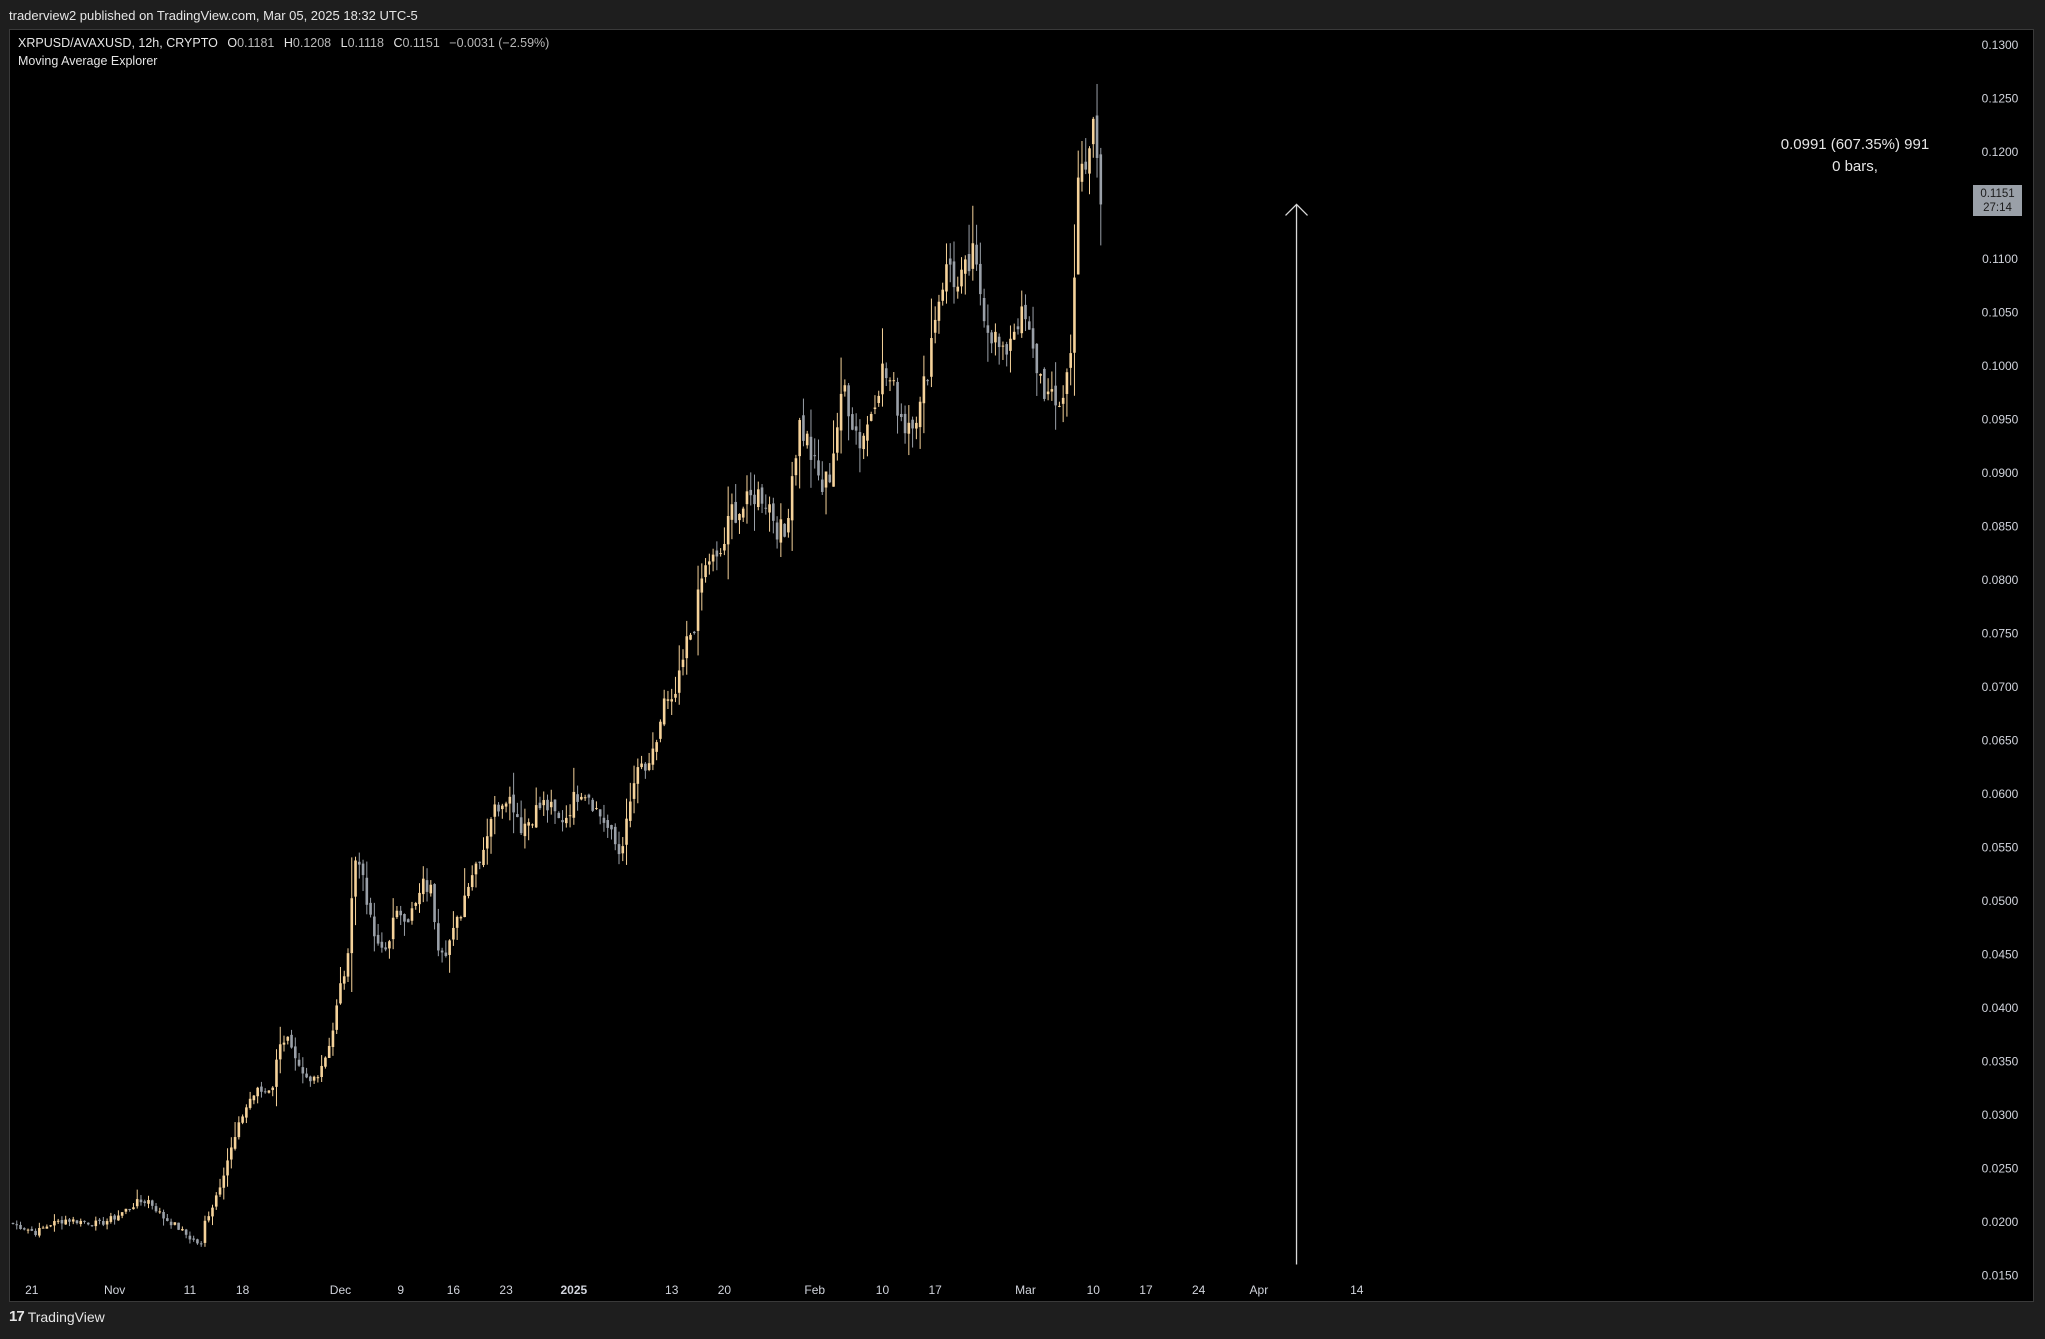 This screenshot has height=1339, width=2045. What do you see at coordinates (499, 43) in the screenshot?
I see `change-value: −0.0031 (−2.59%)` at bounding box center [499, 43].